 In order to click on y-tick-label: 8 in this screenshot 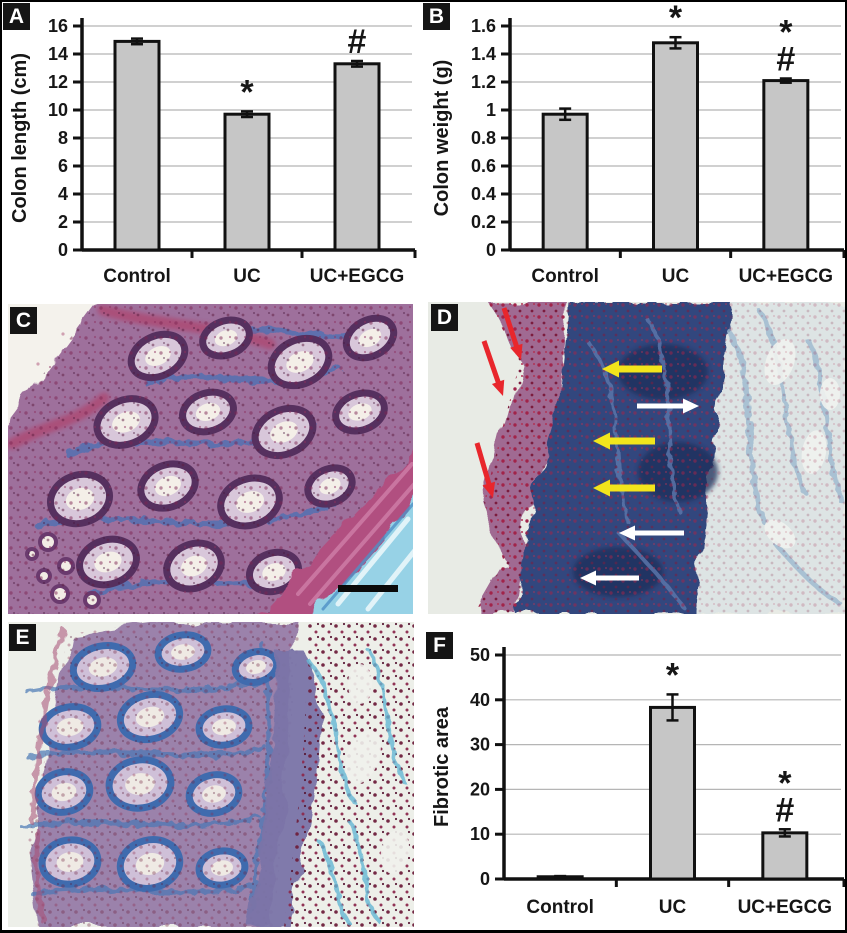, I will do `click(63, 138)`.